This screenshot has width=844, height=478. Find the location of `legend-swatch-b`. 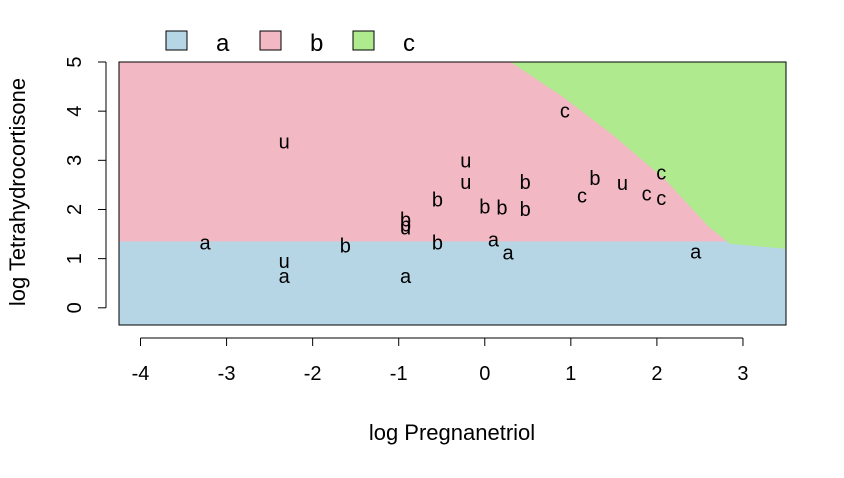

legend-swatch-b is located at coordinates (270, 40).